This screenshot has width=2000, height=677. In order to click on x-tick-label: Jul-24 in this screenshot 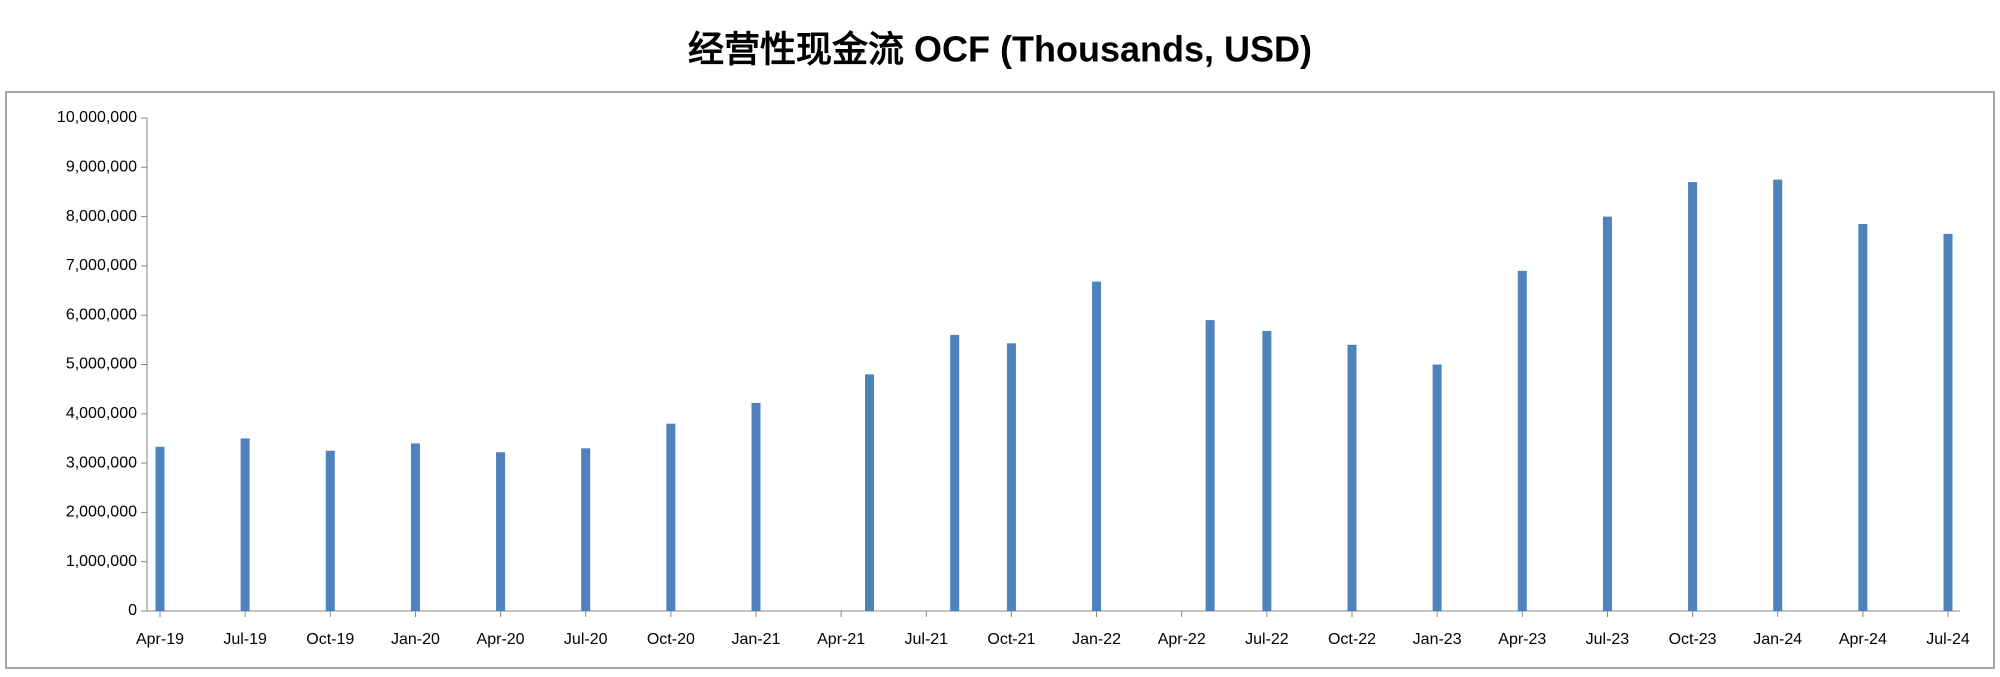, I will do `click(1948, 639)`.